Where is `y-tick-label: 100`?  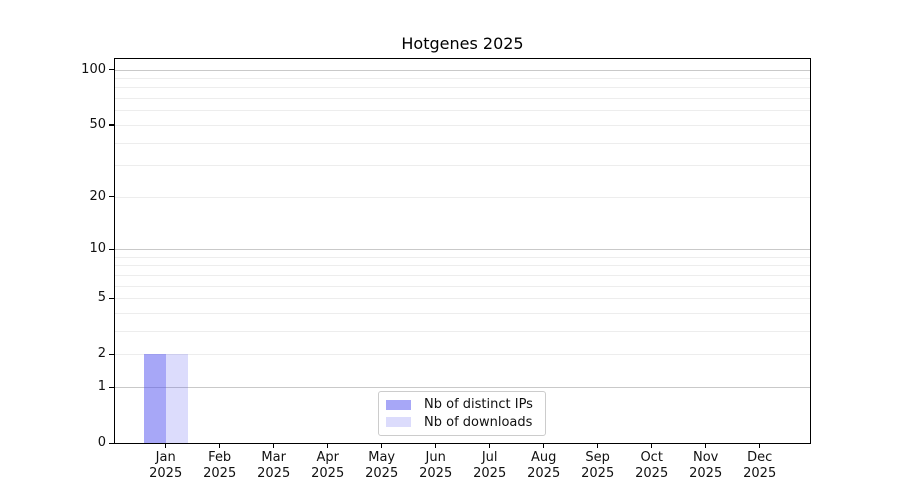
y-tick-label: 100 is located at coordinates (93, 69).